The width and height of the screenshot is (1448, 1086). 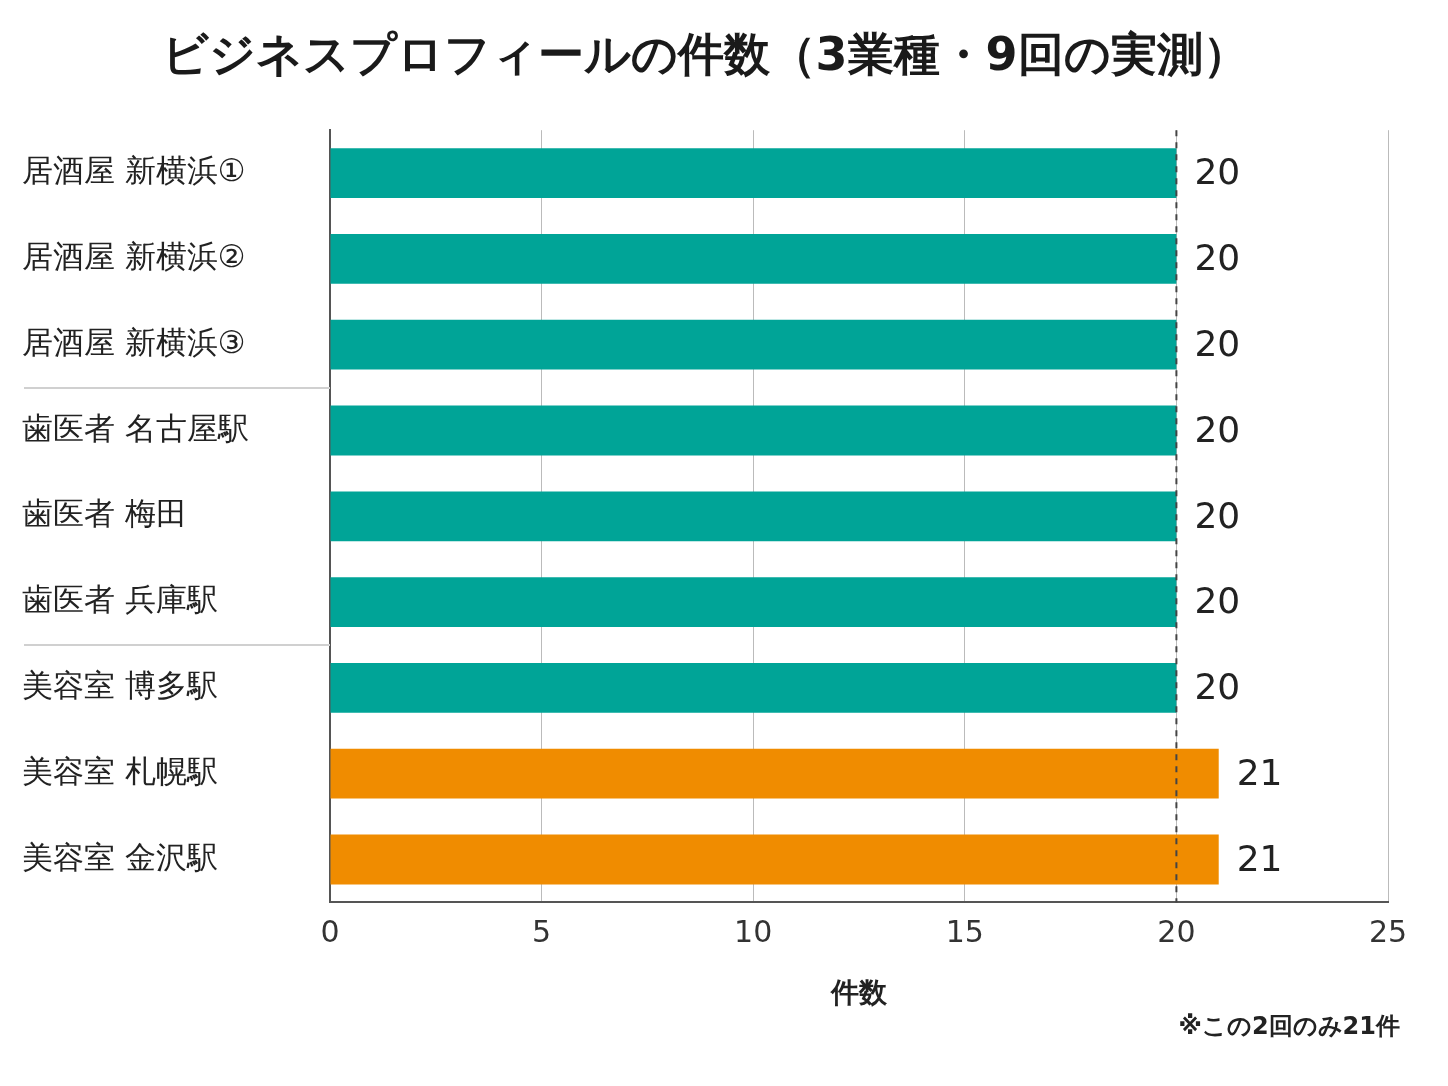 I want to click on x-axis-title: 件数, so click(x=859, y=993).